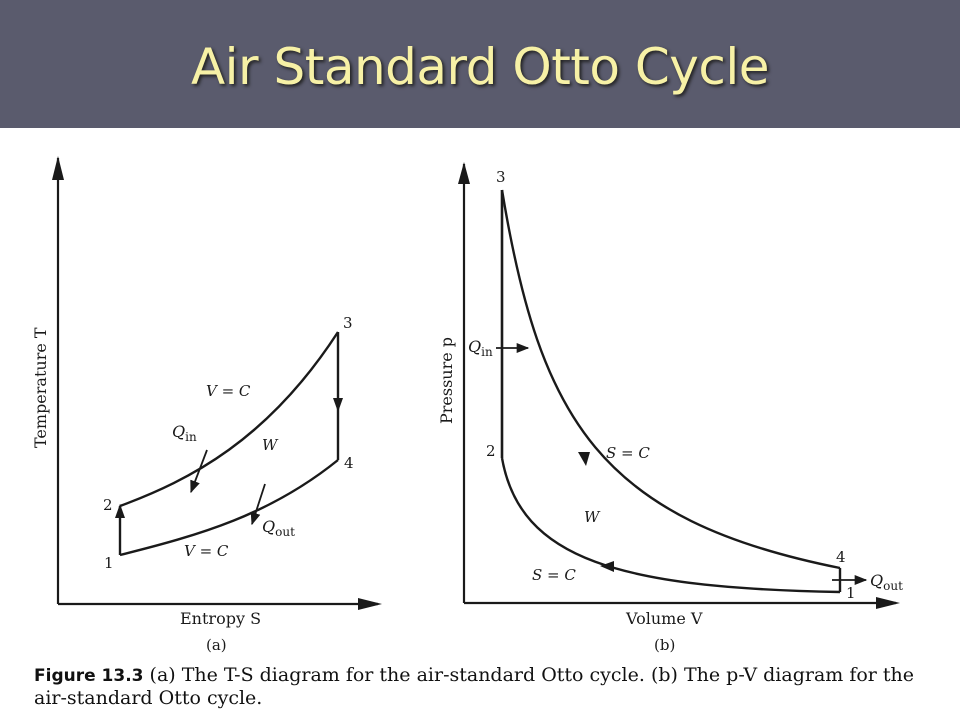 The image size is (960, 720). What do you see at coordinates (628, 453) in the screenshot?
I see `pv-upper-curve-label: S = C` at bounding box center [628, 453].